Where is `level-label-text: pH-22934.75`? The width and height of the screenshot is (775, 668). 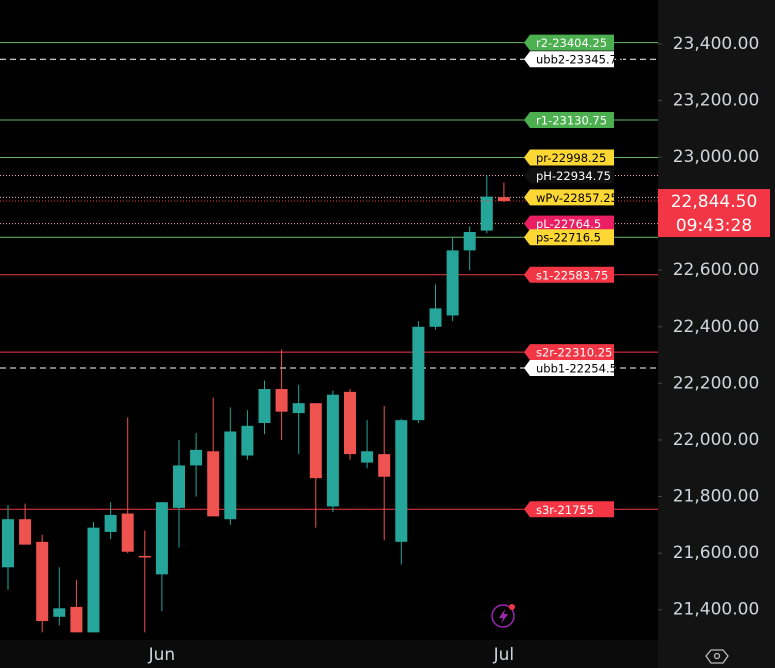
level-label-text: pH-22934.75 is located at coordinates (573, 176).